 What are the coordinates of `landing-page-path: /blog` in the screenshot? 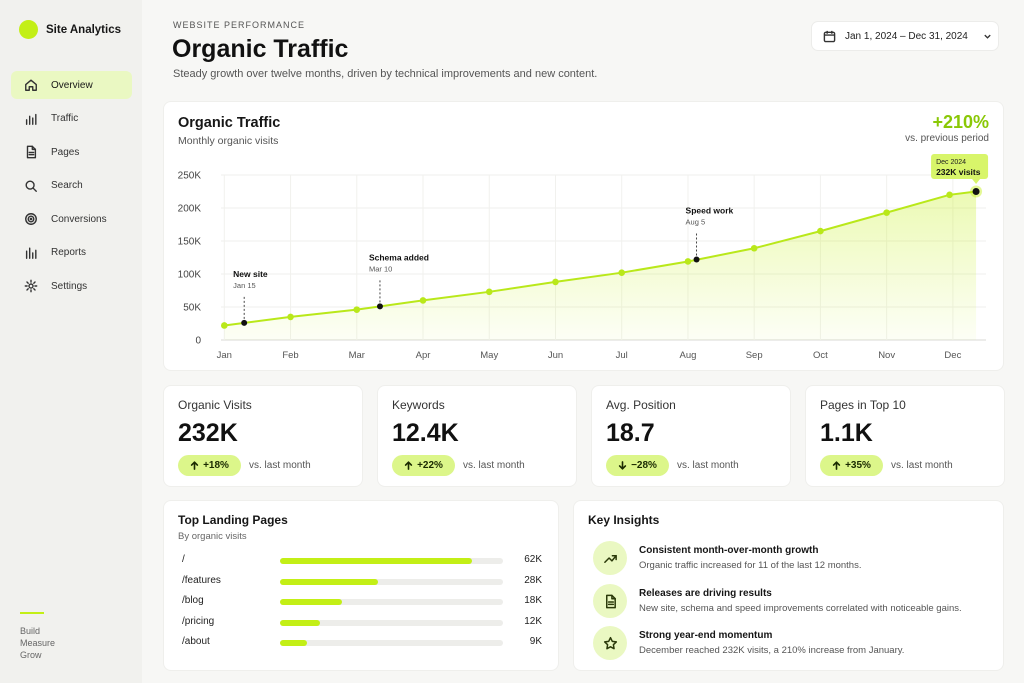 It's located at (193, 600).